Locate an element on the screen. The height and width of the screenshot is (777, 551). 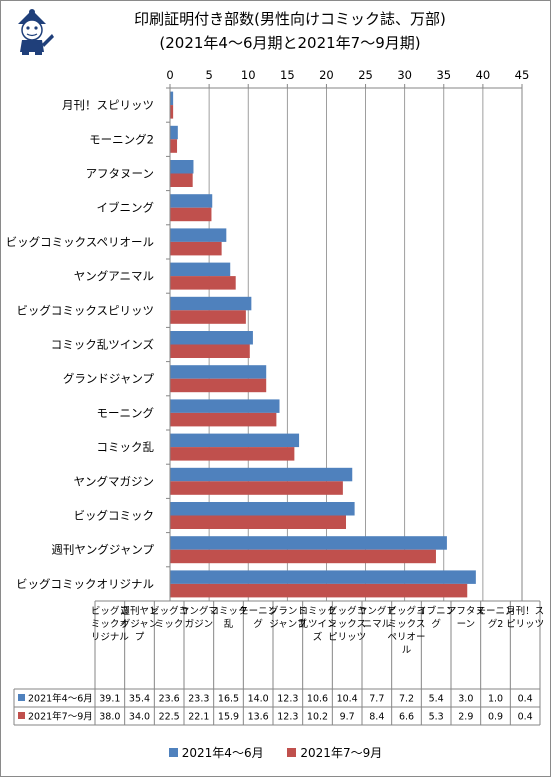
x-tick-label: 20 is located at coordinates (326, 75).